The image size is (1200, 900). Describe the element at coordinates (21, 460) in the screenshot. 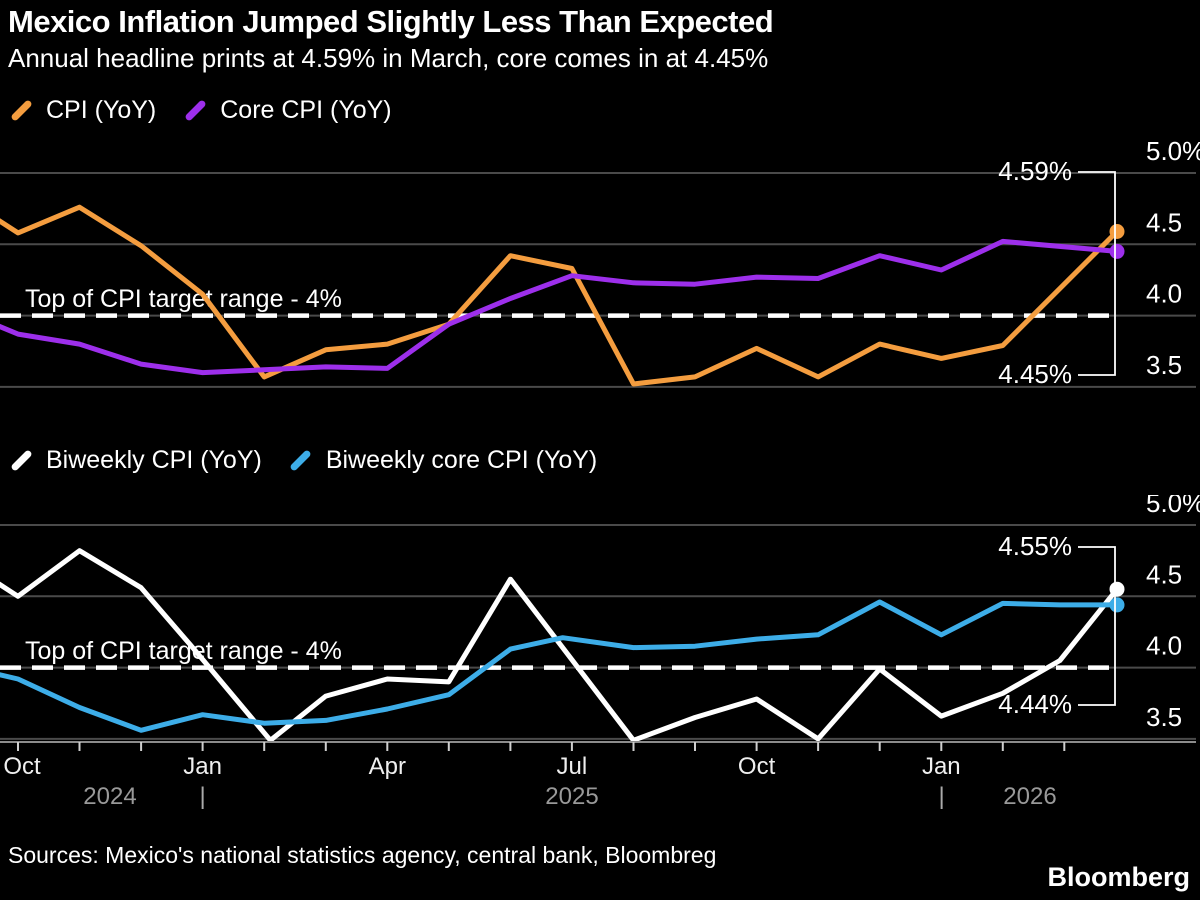

I see `biweekly-cpi-slash-icon` at that location.